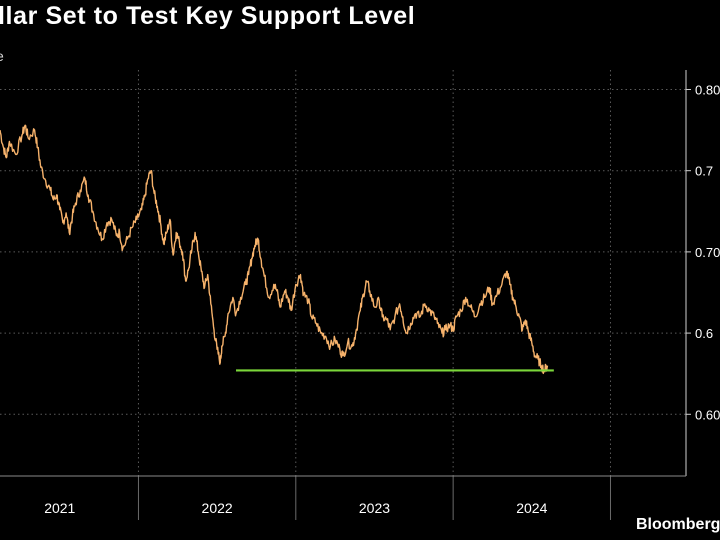 The height and width of the screenshot is (540, 720). Describe the element at coordinates (704, 333) in the screenshot. I see `y-tick-label: 0.6` at that location.